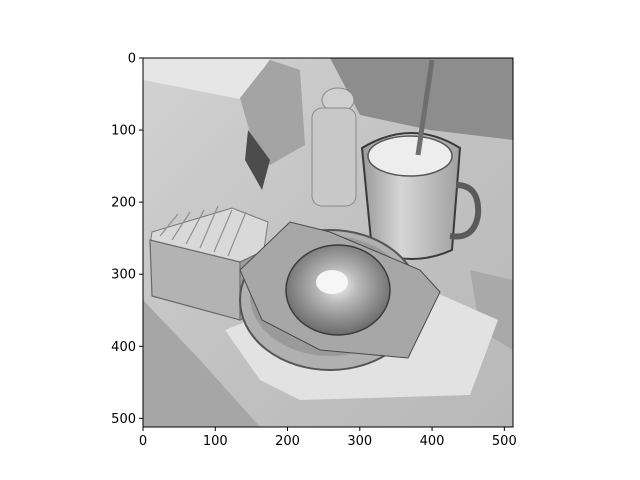 Image resolution: width=640 pixels, height=480 pixels. Describe the element at coordinates (215, 441) in the screenshot. I see `x-tick-label: 100` at that location.